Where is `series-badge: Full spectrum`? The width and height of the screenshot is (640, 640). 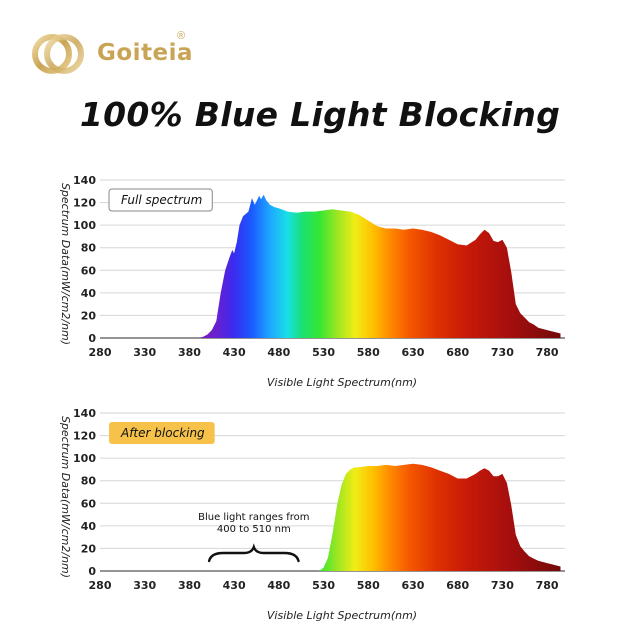
series-badge: Full spectrum is located at coordinates (160, 200).